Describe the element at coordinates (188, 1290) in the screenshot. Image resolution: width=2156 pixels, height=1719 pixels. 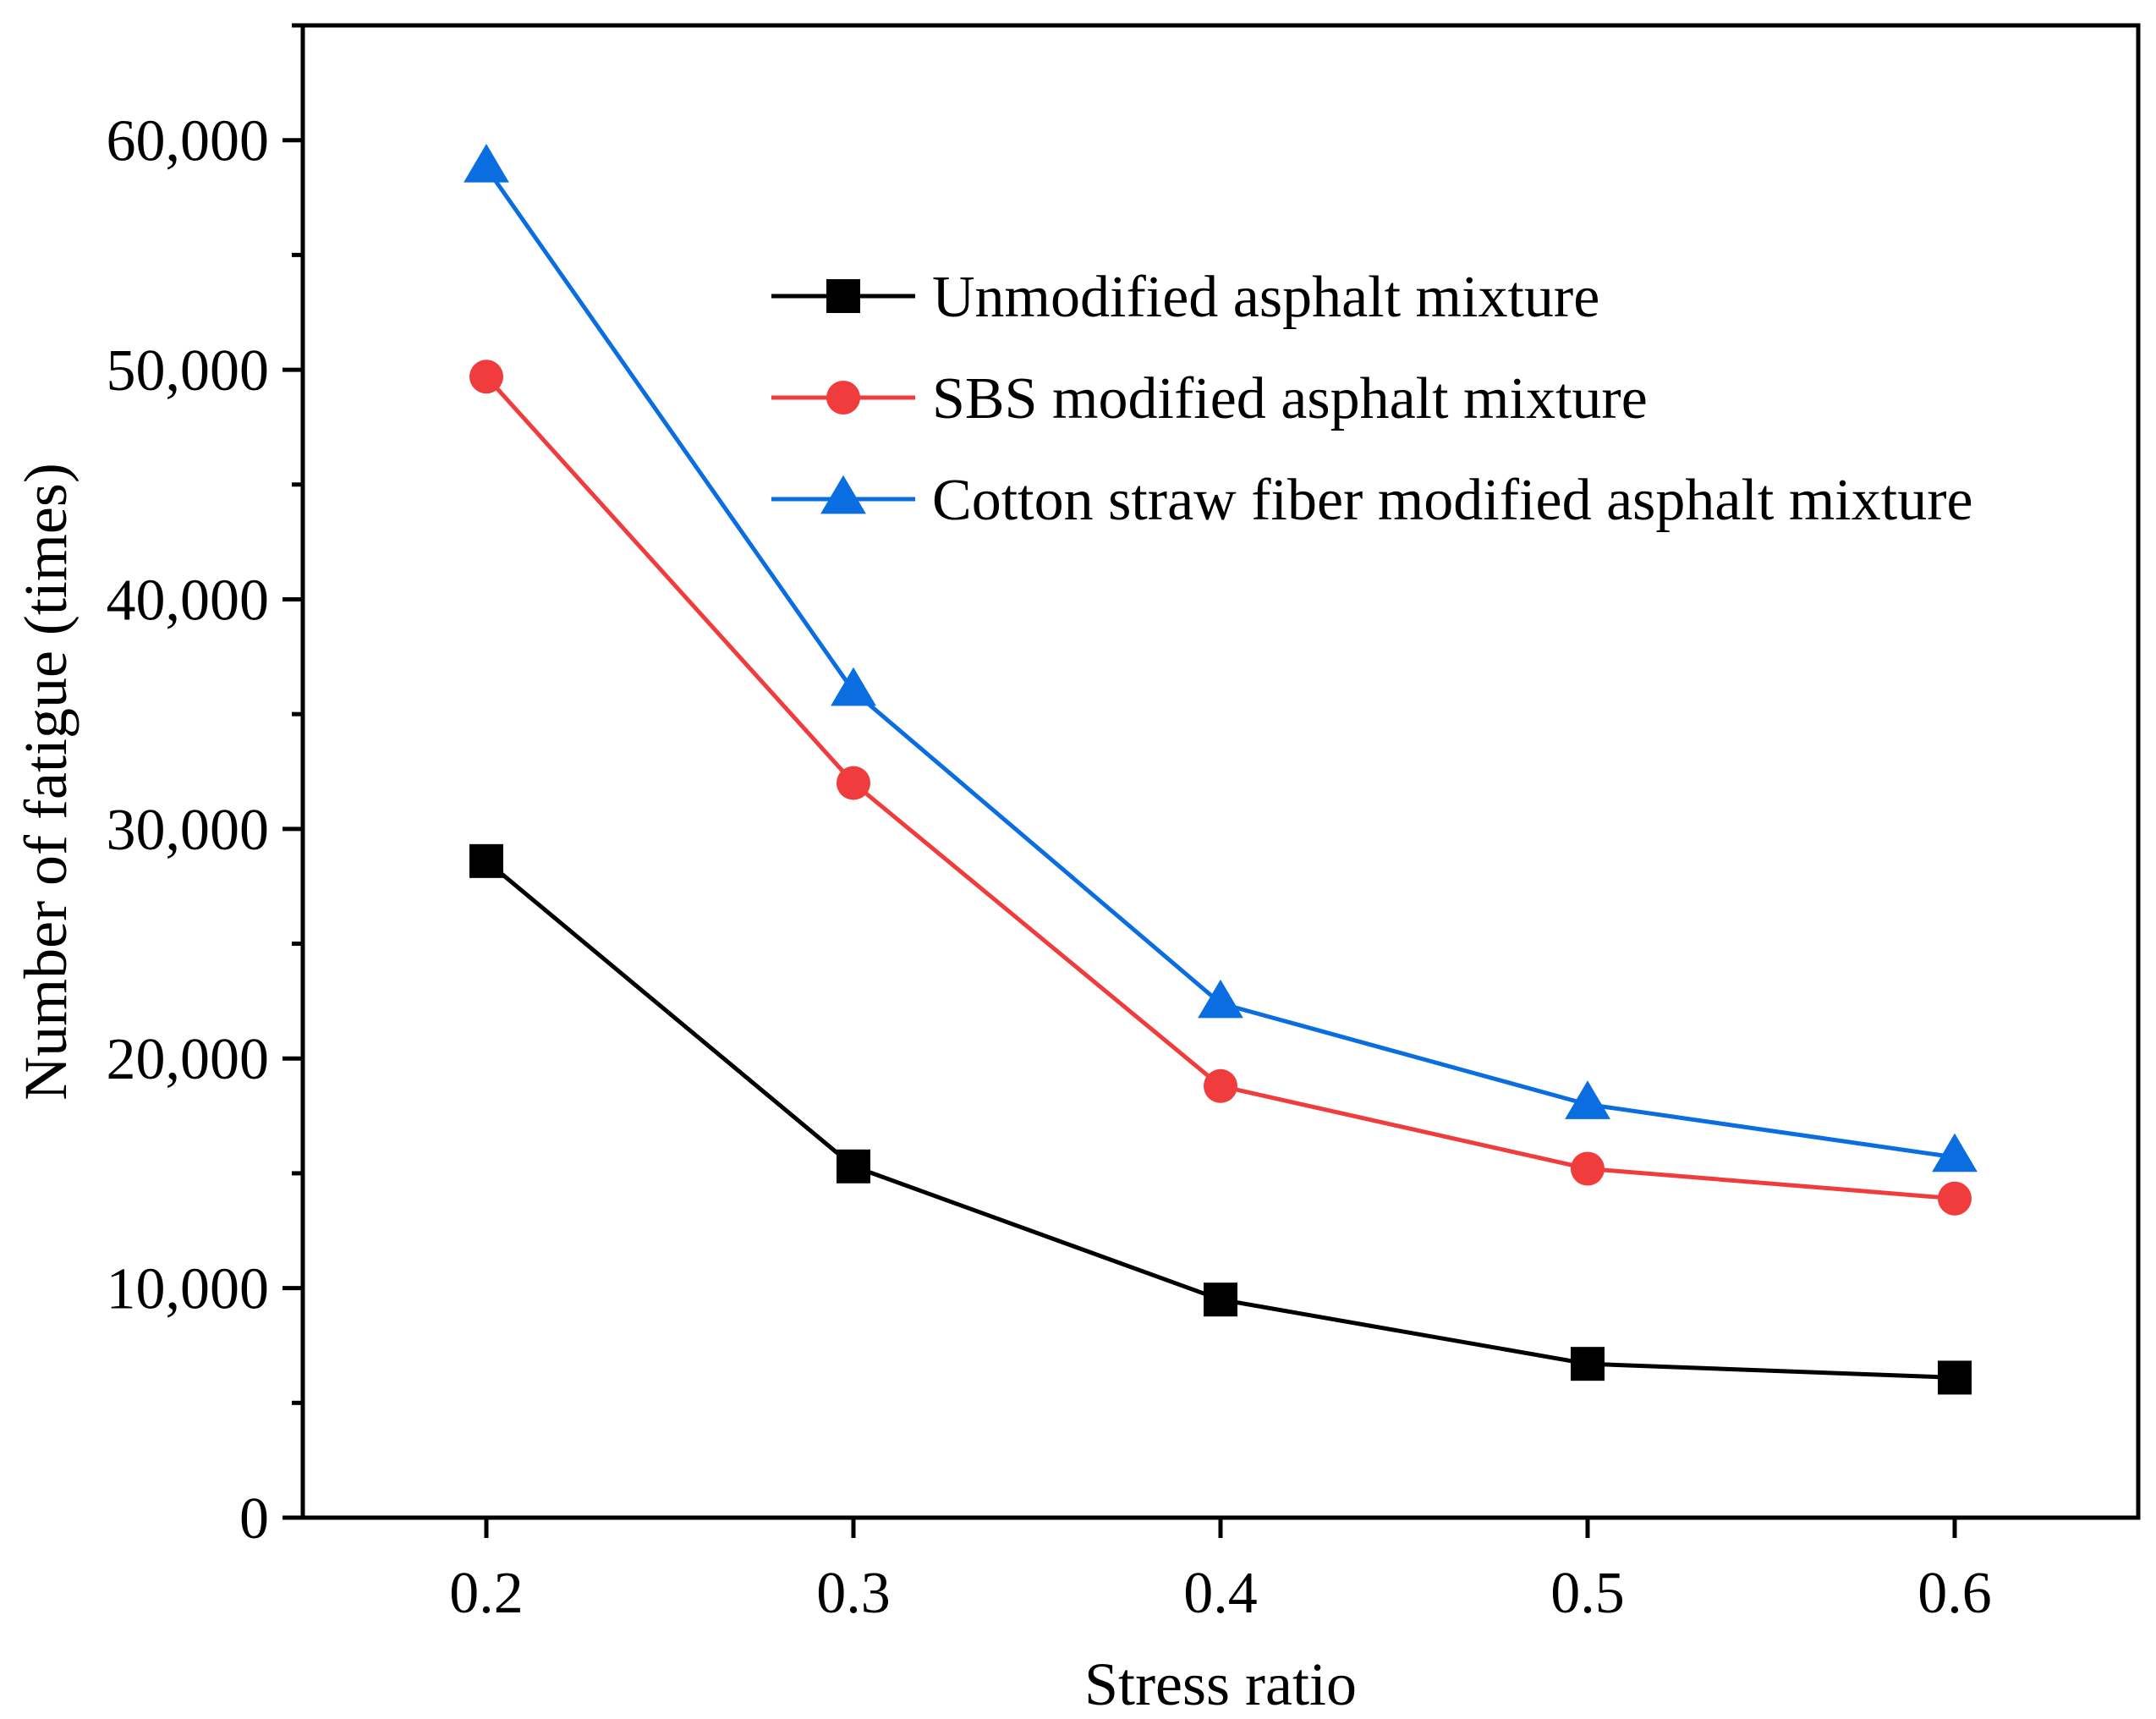
I see `y-tick-label: 10,000` at that location.